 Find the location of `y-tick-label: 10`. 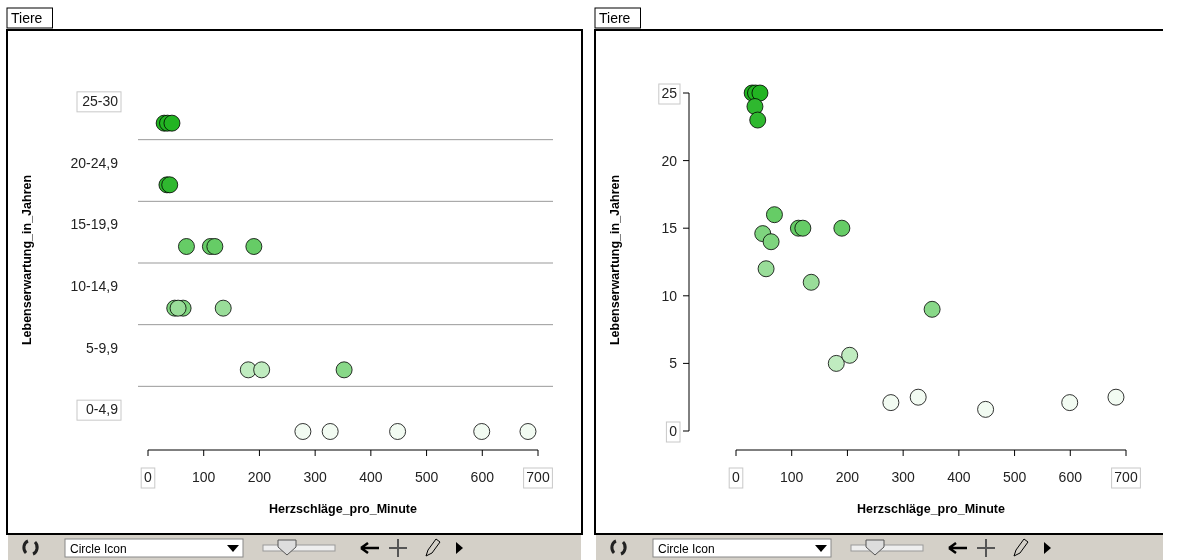

y-tick-label: 10 is located at coordinates (669, 295).